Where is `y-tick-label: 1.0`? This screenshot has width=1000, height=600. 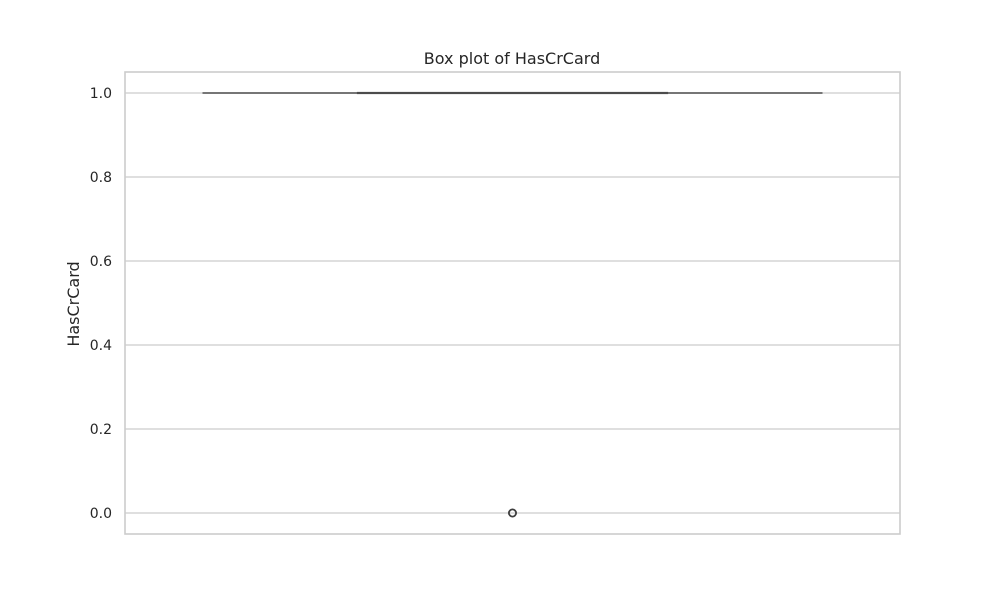
y-tick-label: 1.0 is located at coordinates (101, 94).